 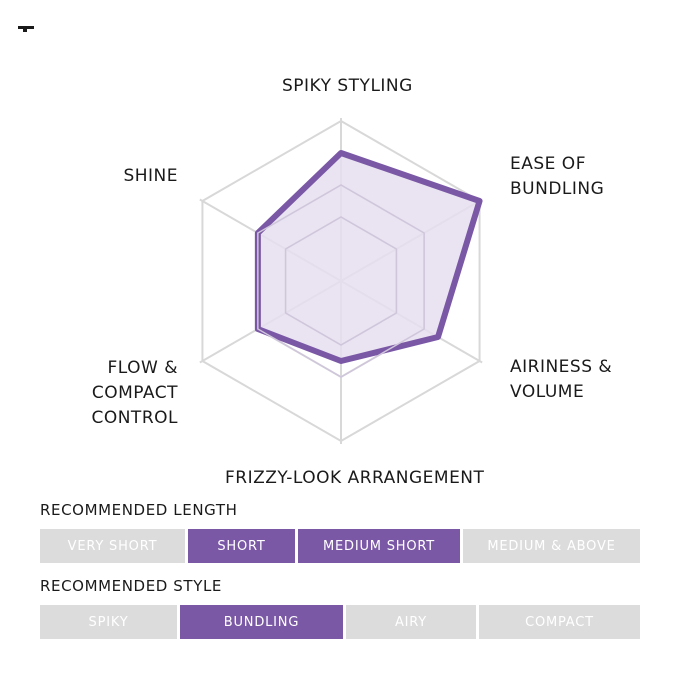 I want to click on radar-series, so click(x=368, y=264).